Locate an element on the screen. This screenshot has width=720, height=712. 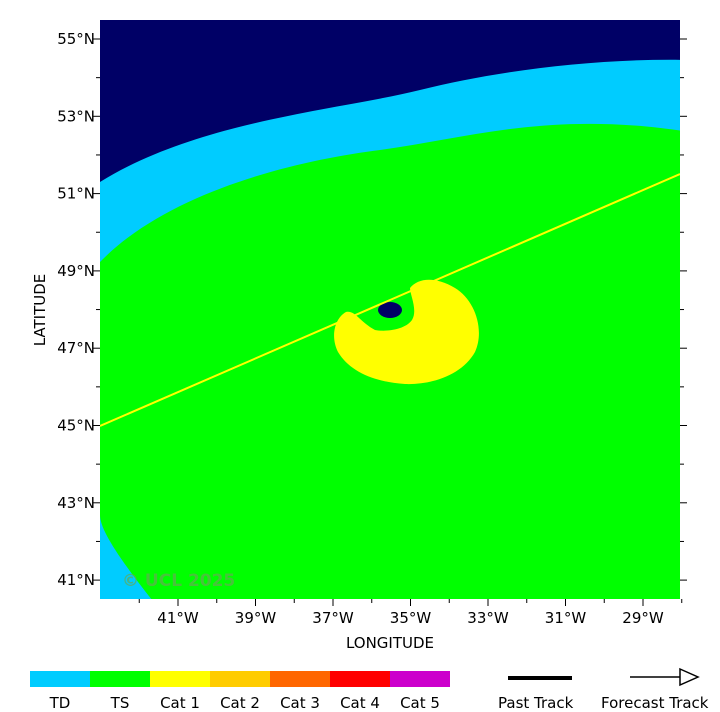
cat1-wind-region is located at coordinates (406, 332).